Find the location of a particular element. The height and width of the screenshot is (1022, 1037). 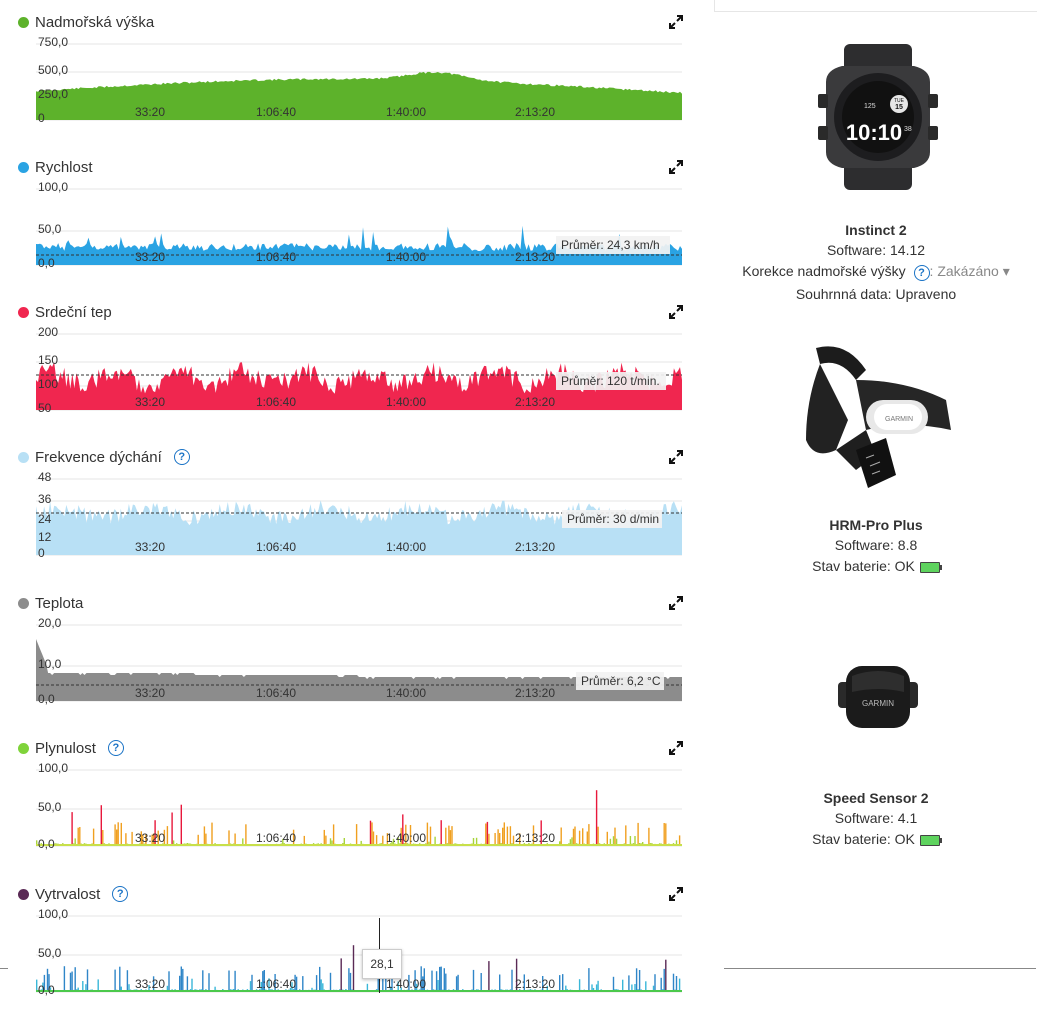

series-baseline is located at coordinates (359, 845).